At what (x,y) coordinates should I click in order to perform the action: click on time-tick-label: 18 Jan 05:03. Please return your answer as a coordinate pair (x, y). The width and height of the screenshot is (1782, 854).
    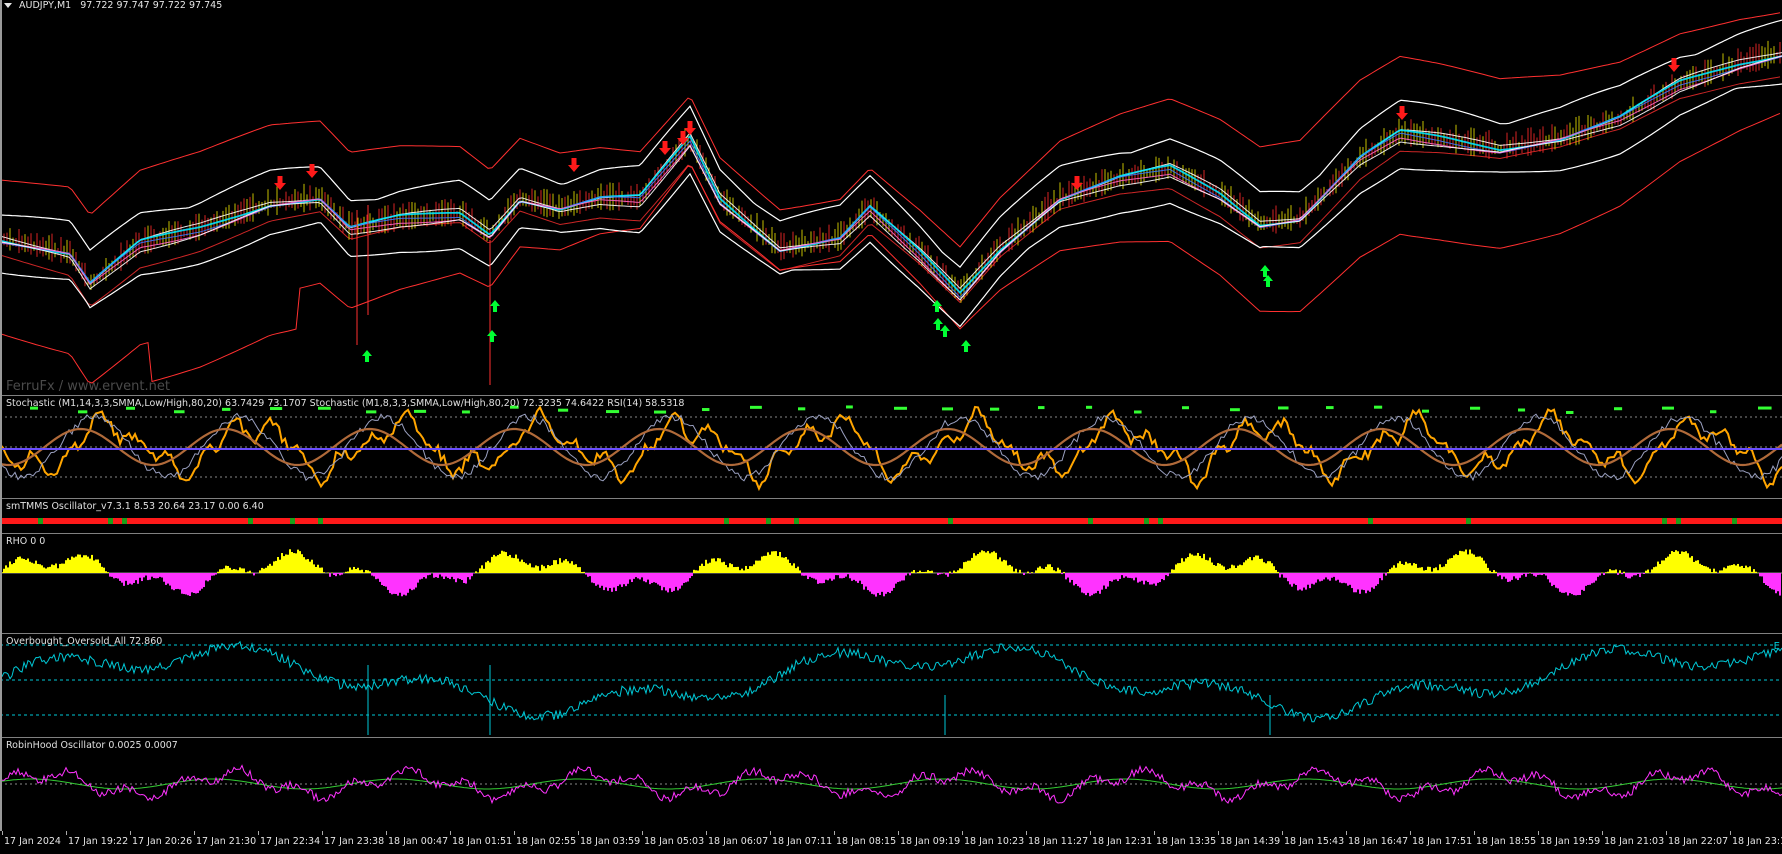
    Looking at the image, I should click on (674, 841).